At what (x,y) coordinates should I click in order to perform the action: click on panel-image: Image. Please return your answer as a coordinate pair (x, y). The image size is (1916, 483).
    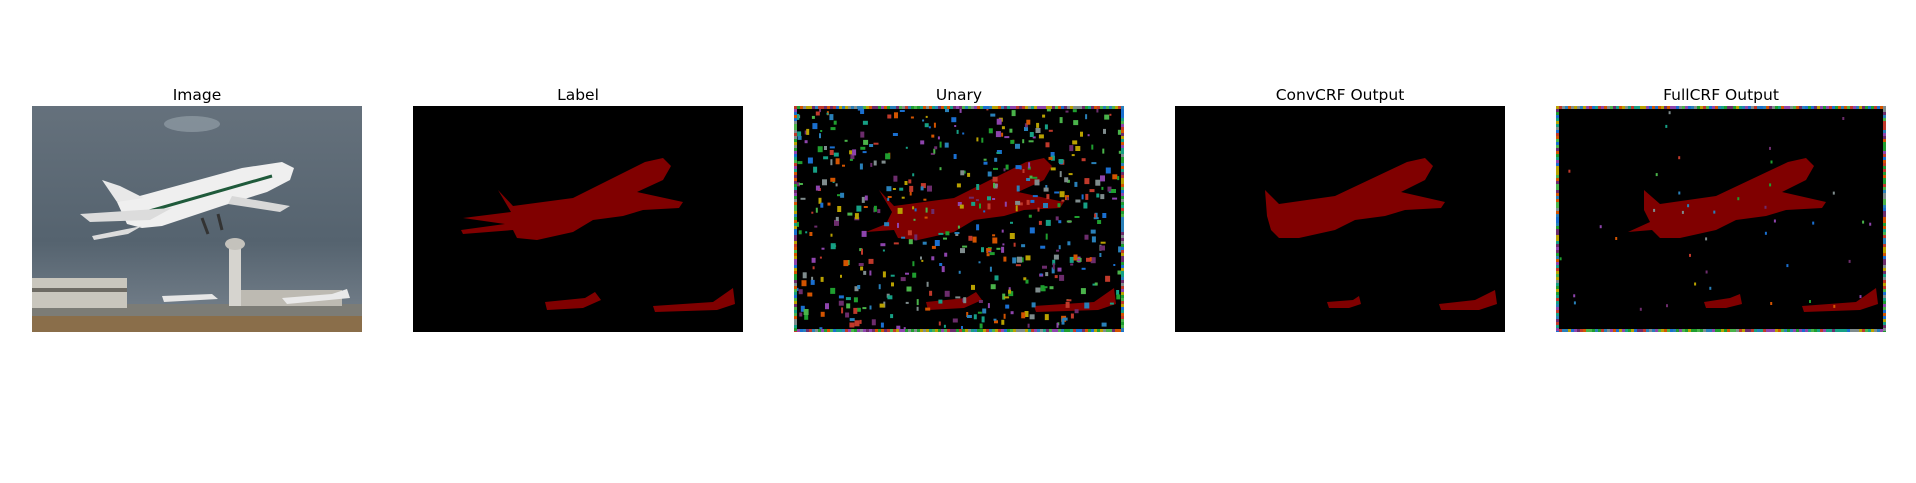
    Looking at the image, I should click on (197, 209).